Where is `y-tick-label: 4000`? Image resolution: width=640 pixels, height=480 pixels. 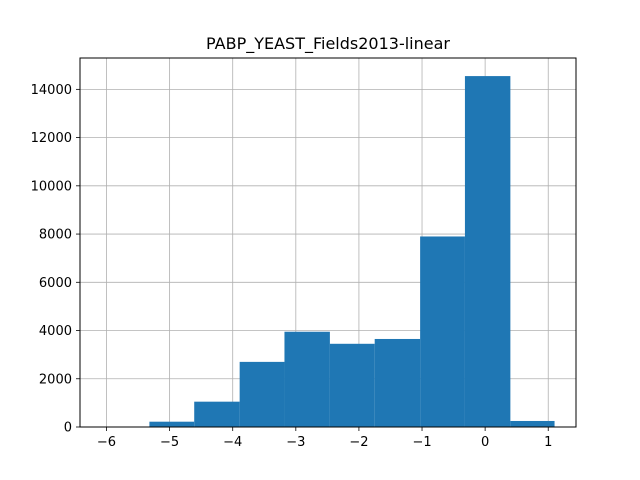 y-tick-label: 4000 is located at coordinates (55, 331).